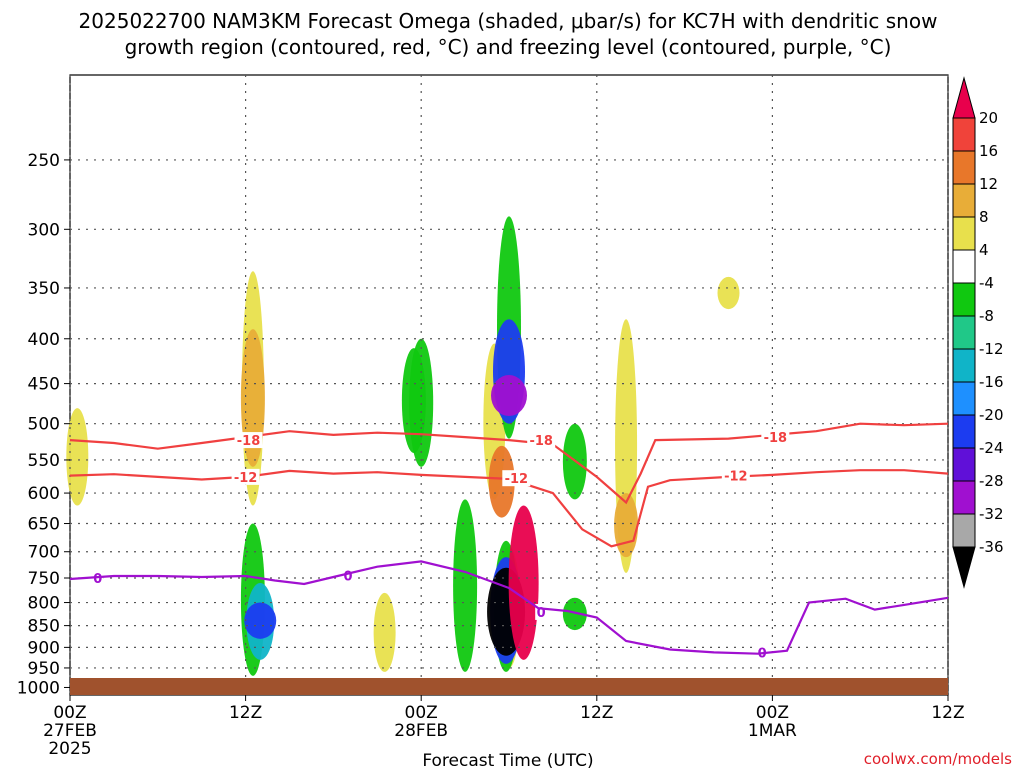 This screenshot has height=768, width=1024. What do you see at coordinates (38, 688) in the screenshot?
I see `y-tick-label: 1000` at bounding box center [38, 688].